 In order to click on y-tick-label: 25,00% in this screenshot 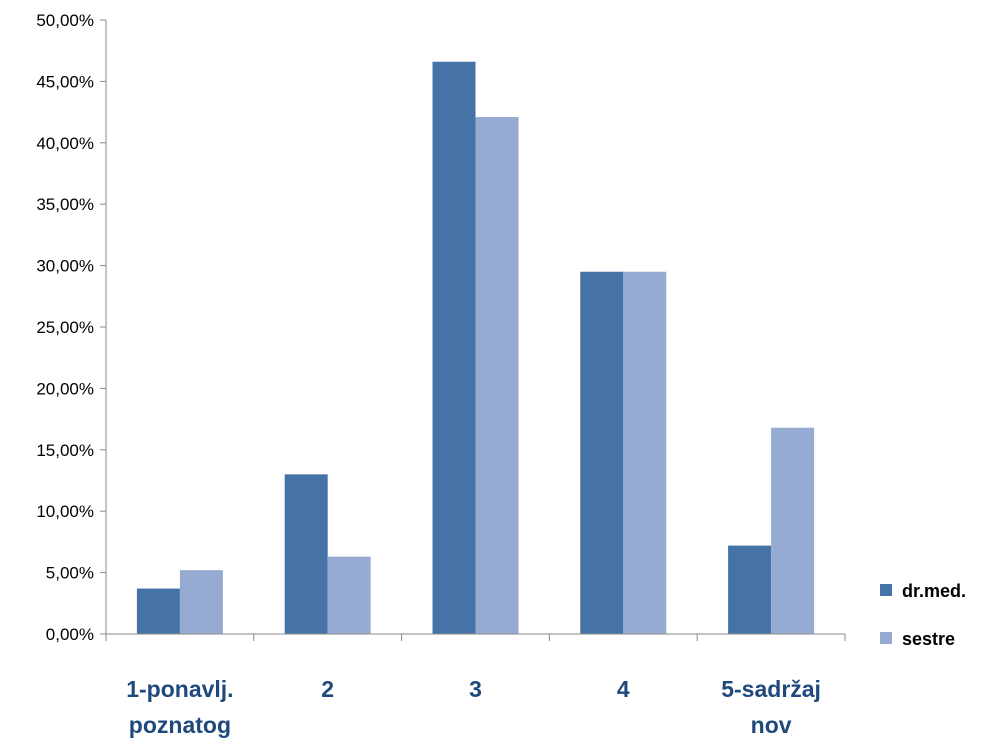, I will do `click(65, 327)`.